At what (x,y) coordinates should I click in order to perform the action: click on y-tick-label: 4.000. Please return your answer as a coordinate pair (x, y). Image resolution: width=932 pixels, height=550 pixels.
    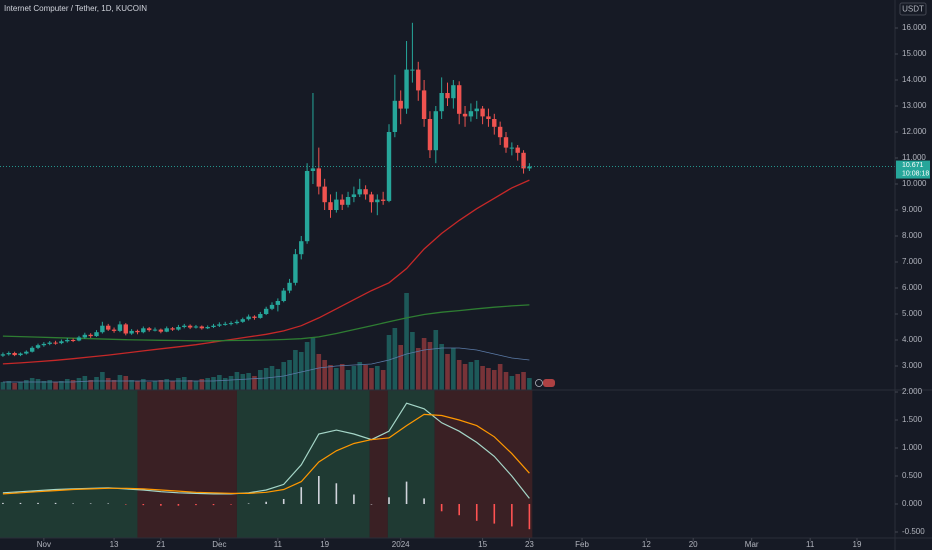
    Looking at the image, I should click on (912, 339).